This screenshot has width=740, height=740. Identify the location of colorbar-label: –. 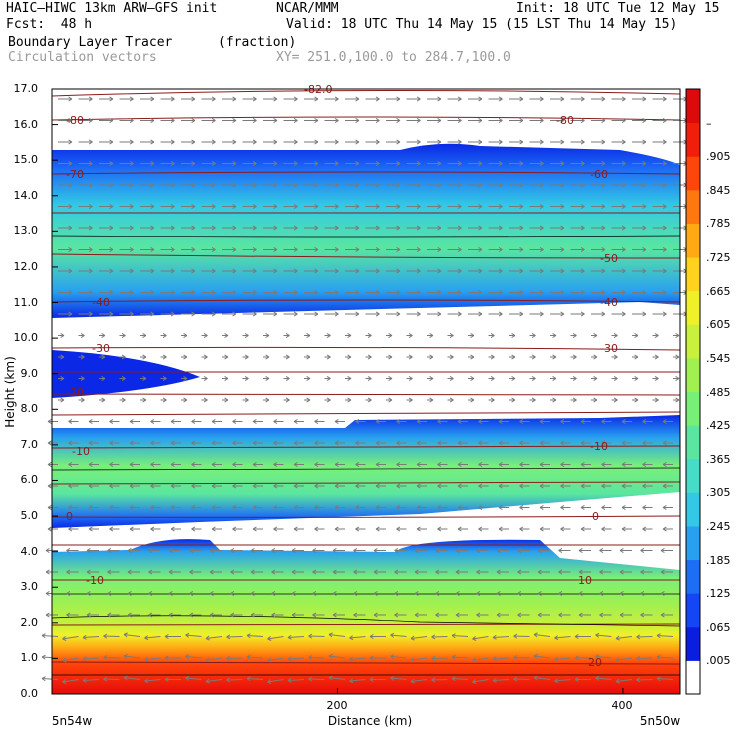
(709, 123).